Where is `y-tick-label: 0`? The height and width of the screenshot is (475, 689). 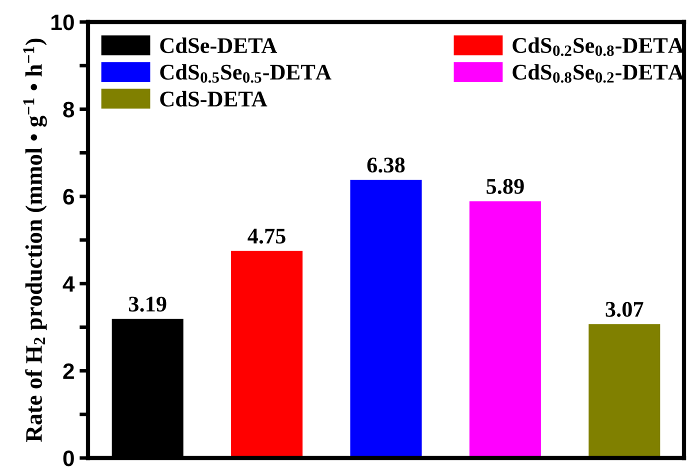 y-tick-label: 0 is located at coordinates (68, 458).